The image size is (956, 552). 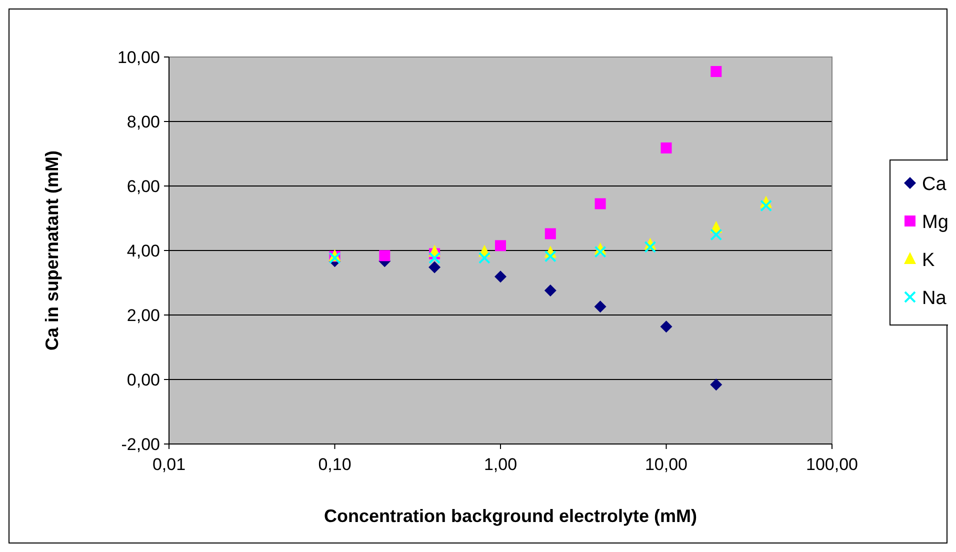 What do you see at coordinates (138, 57) in the screenshot?
I see `y-tick-label: 10,00` at bounding box center [138, 57].